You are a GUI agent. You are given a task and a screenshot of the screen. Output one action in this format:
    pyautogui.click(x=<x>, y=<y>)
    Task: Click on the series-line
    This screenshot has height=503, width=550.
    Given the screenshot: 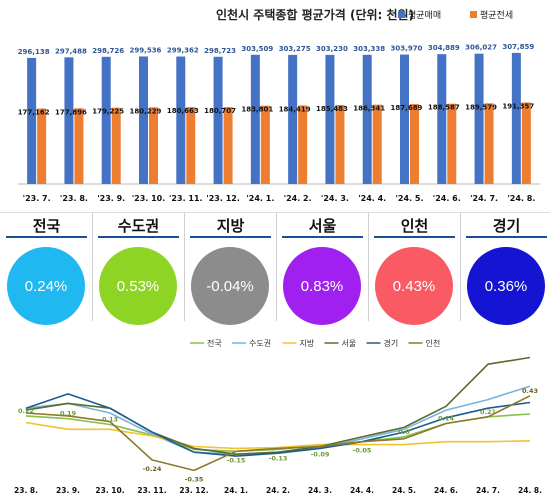 What is the action you would take?
    pyautogui.click(x=278, y=435)
    